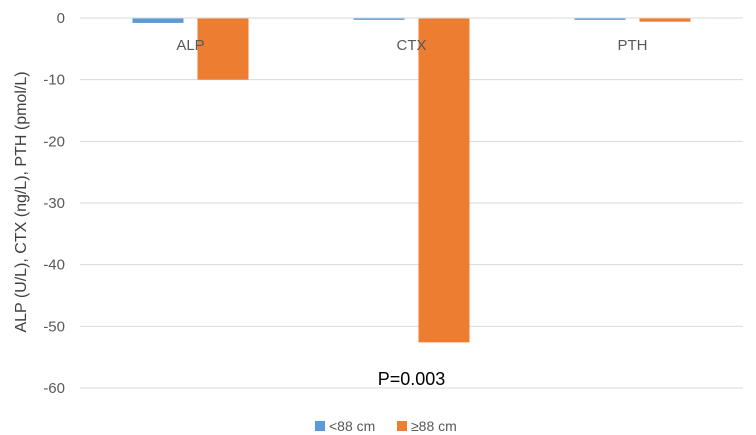  I want to click on y-tick-label: -50, so click(54, 326).